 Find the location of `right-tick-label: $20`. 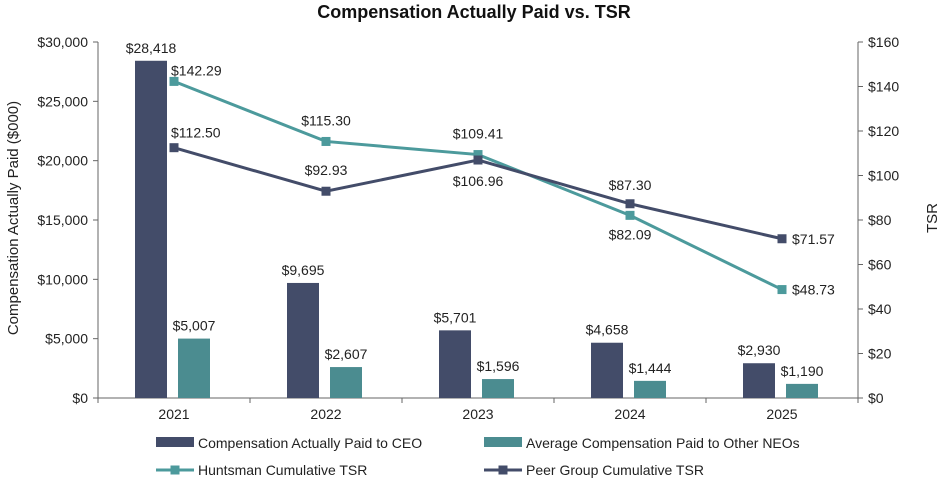

right-tick-label: $20 is located at coordinates (880, 354).